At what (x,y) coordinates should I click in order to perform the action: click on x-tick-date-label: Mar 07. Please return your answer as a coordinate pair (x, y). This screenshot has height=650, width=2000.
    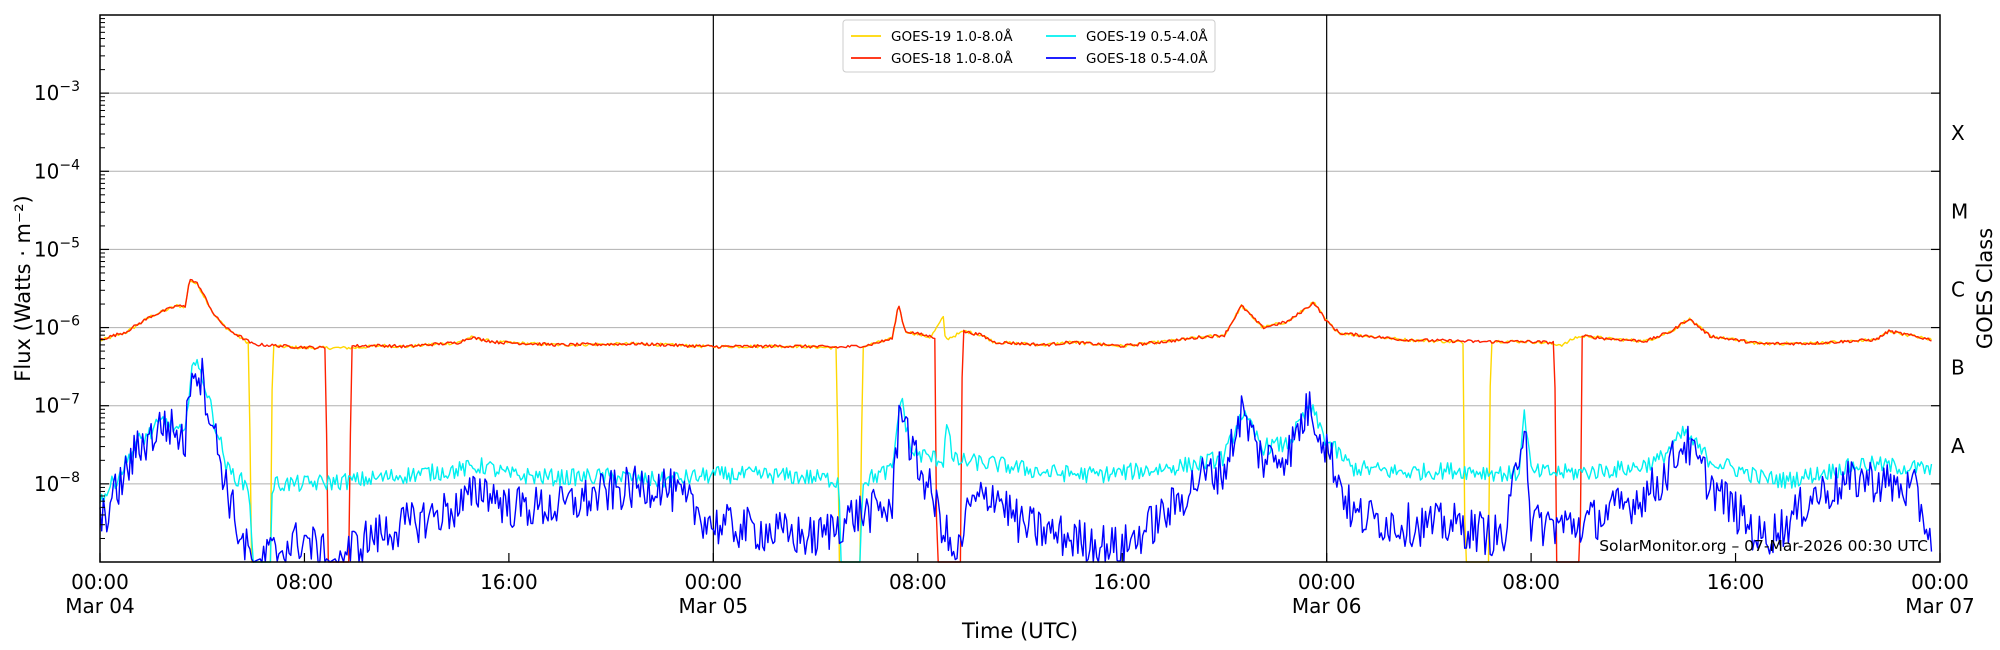
    Looking at the image, I should click on (1940, 606).